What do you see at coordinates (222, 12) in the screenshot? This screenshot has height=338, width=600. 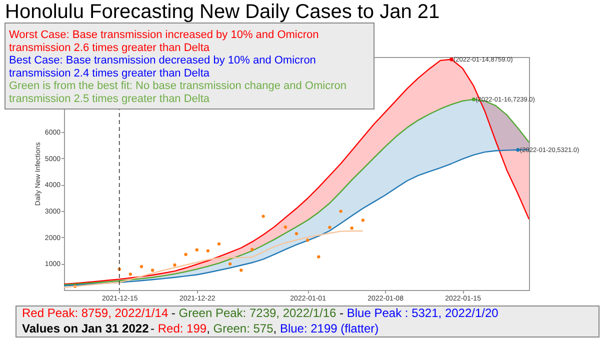 I see `chart-title: Honolulu Forecasting New Daily Cases to Jan 21` at bounding box center [222, 12].